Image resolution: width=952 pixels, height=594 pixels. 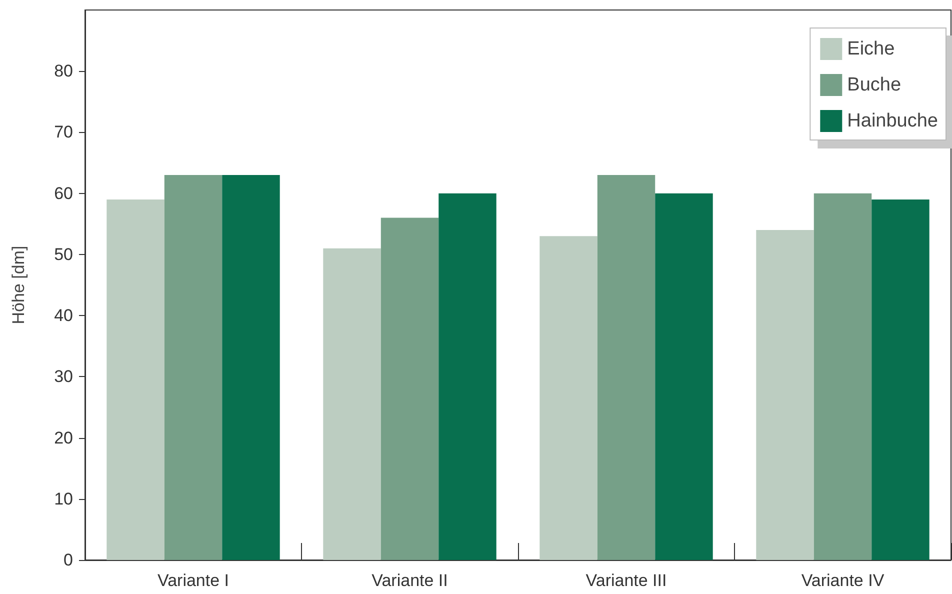 What do you see at coordinates (871, 49) in the screenshot?
I see `legend-label: Eiche` at bounding box center [871, 49].